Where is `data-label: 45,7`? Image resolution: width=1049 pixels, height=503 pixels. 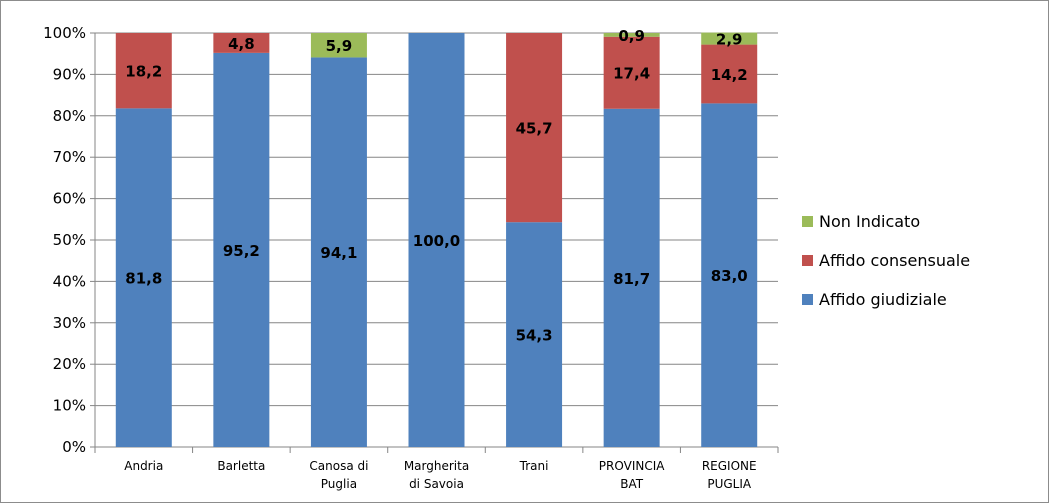 data-label: 45,7 is located at coordinates (534, 129).